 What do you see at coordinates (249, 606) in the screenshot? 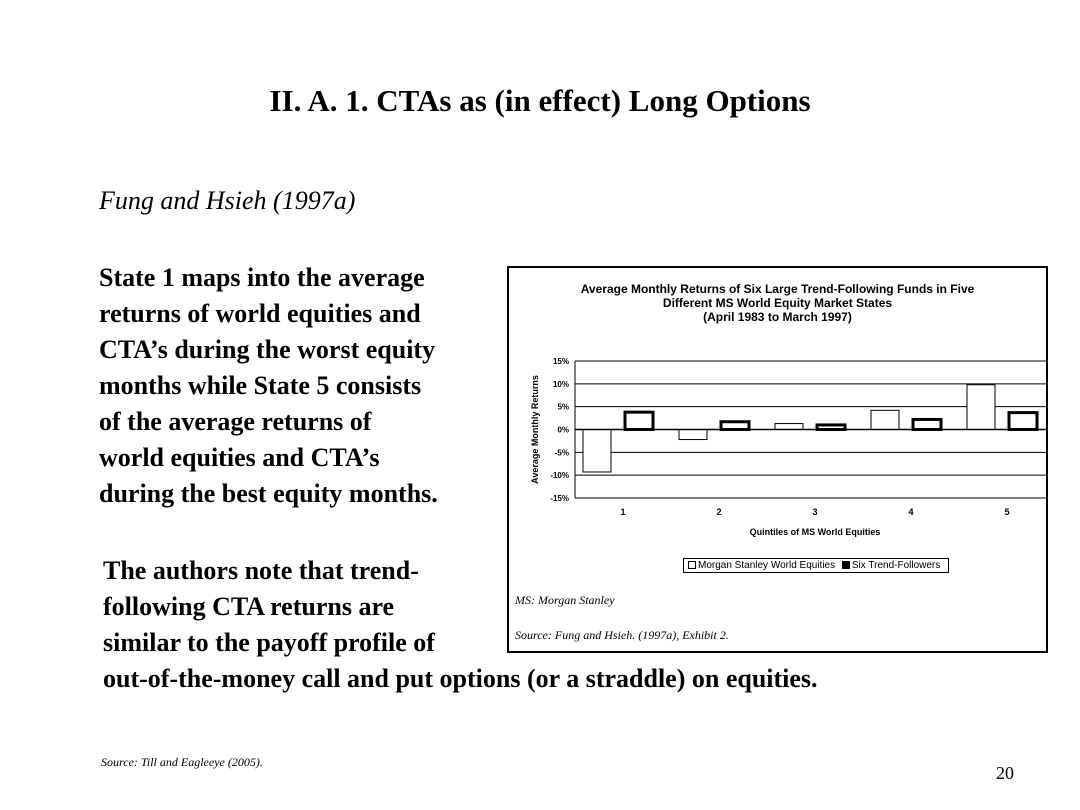
I see `paragraph-line: following CTA returns are` at bounding box center [249, 606].